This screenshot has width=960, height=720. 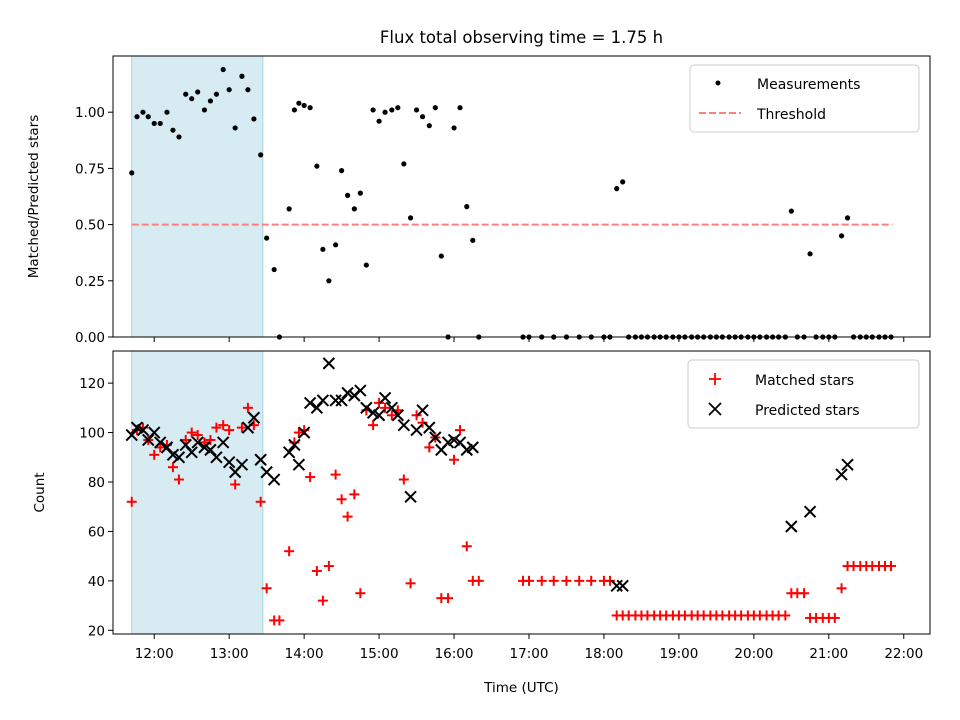 What do you see at coordinates (529, 654) in the screenshot?
I see `time-x-tick-label: 17:00` at bounding box center [529, 654].